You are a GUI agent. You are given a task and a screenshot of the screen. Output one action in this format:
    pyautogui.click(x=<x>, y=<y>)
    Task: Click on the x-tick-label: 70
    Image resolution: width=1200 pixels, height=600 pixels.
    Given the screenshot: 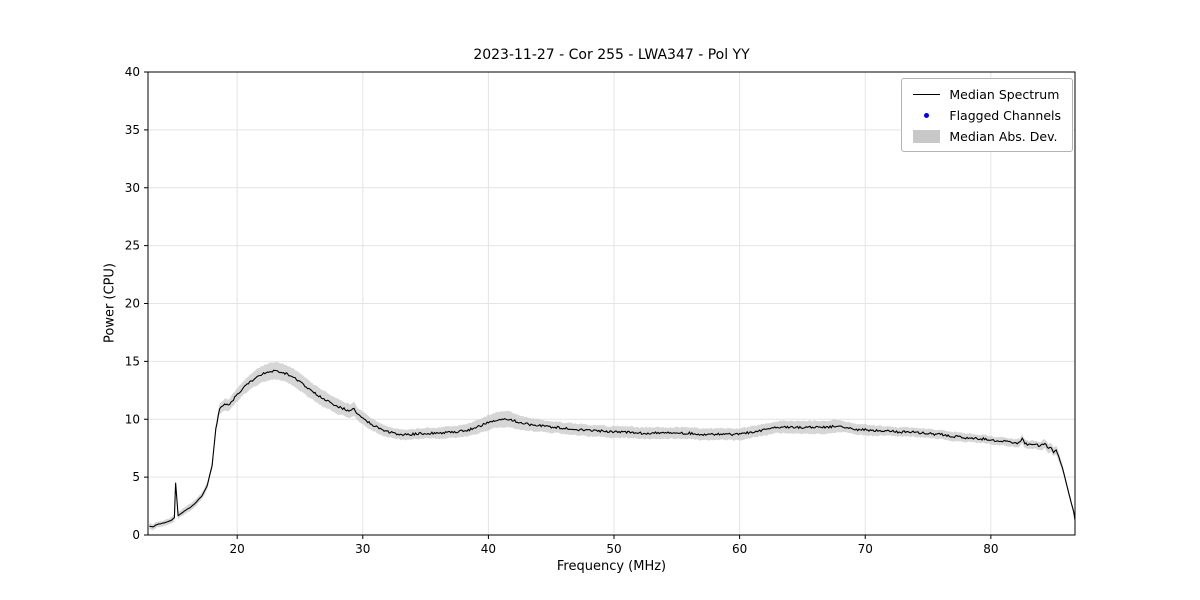 What is the action you would take?
    pyautogui.click(x=865, y=549)
    